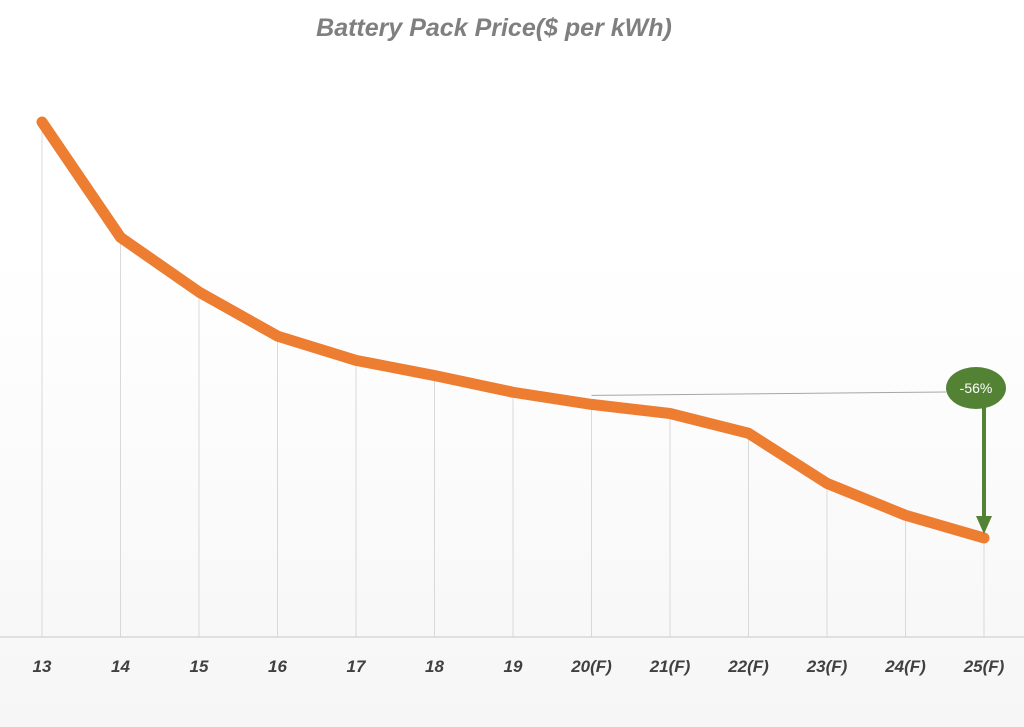 This screenshot has height=727, width=1024. I want to click on x-tick-label: 13, so click(42, 666).